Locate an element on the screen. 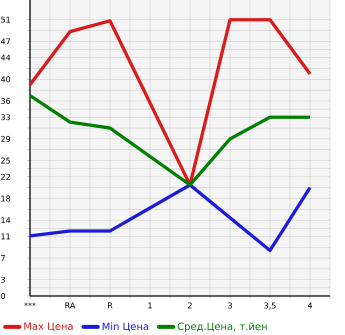  legend-label: Max Цена is located at coordinates (48, 327).